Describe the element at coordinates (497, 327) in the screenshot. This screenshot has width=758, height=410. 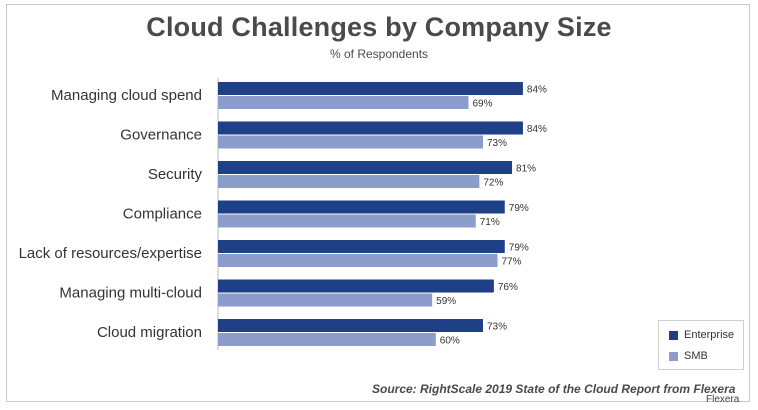
I see `data-label-enterprise: 73%` at that location.